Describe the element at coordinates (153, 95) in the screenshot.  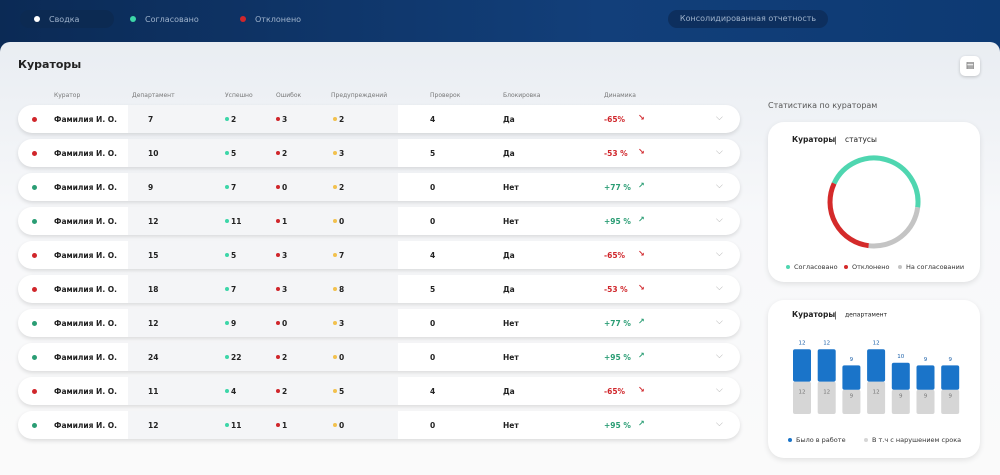
I see `column-header: Департамент` at that location.